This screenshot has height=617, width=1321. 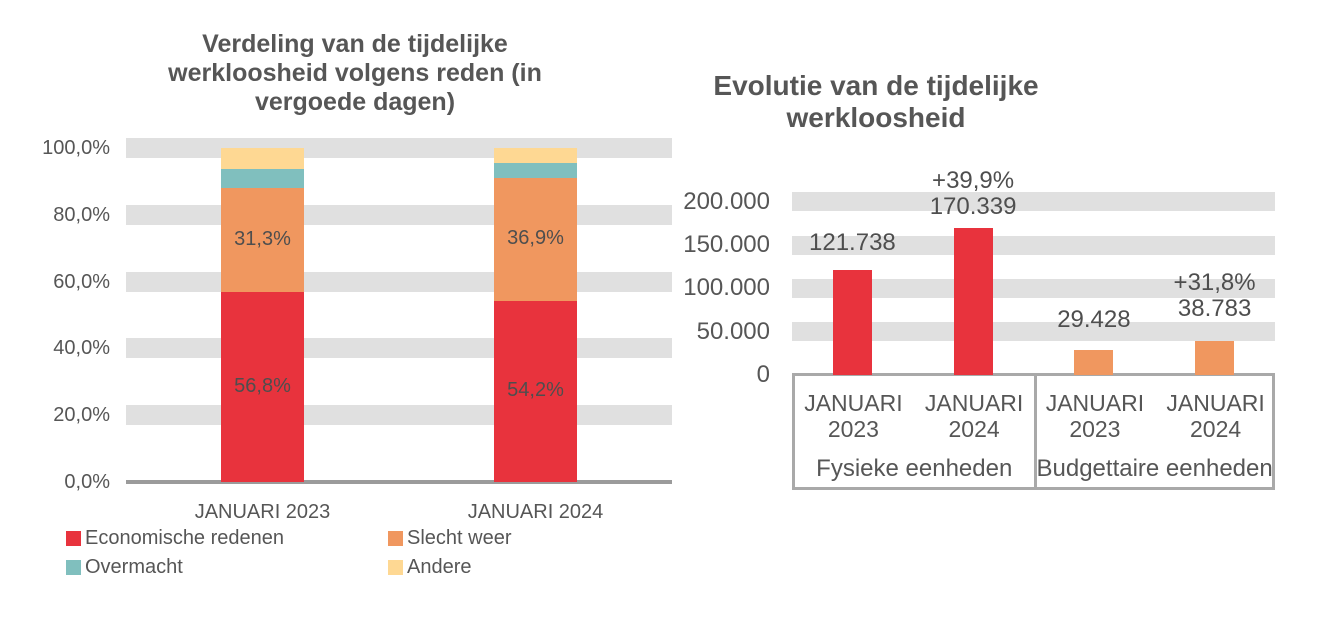 I want to click on value-label-line: +39,9%, so click(x=973, y=180).